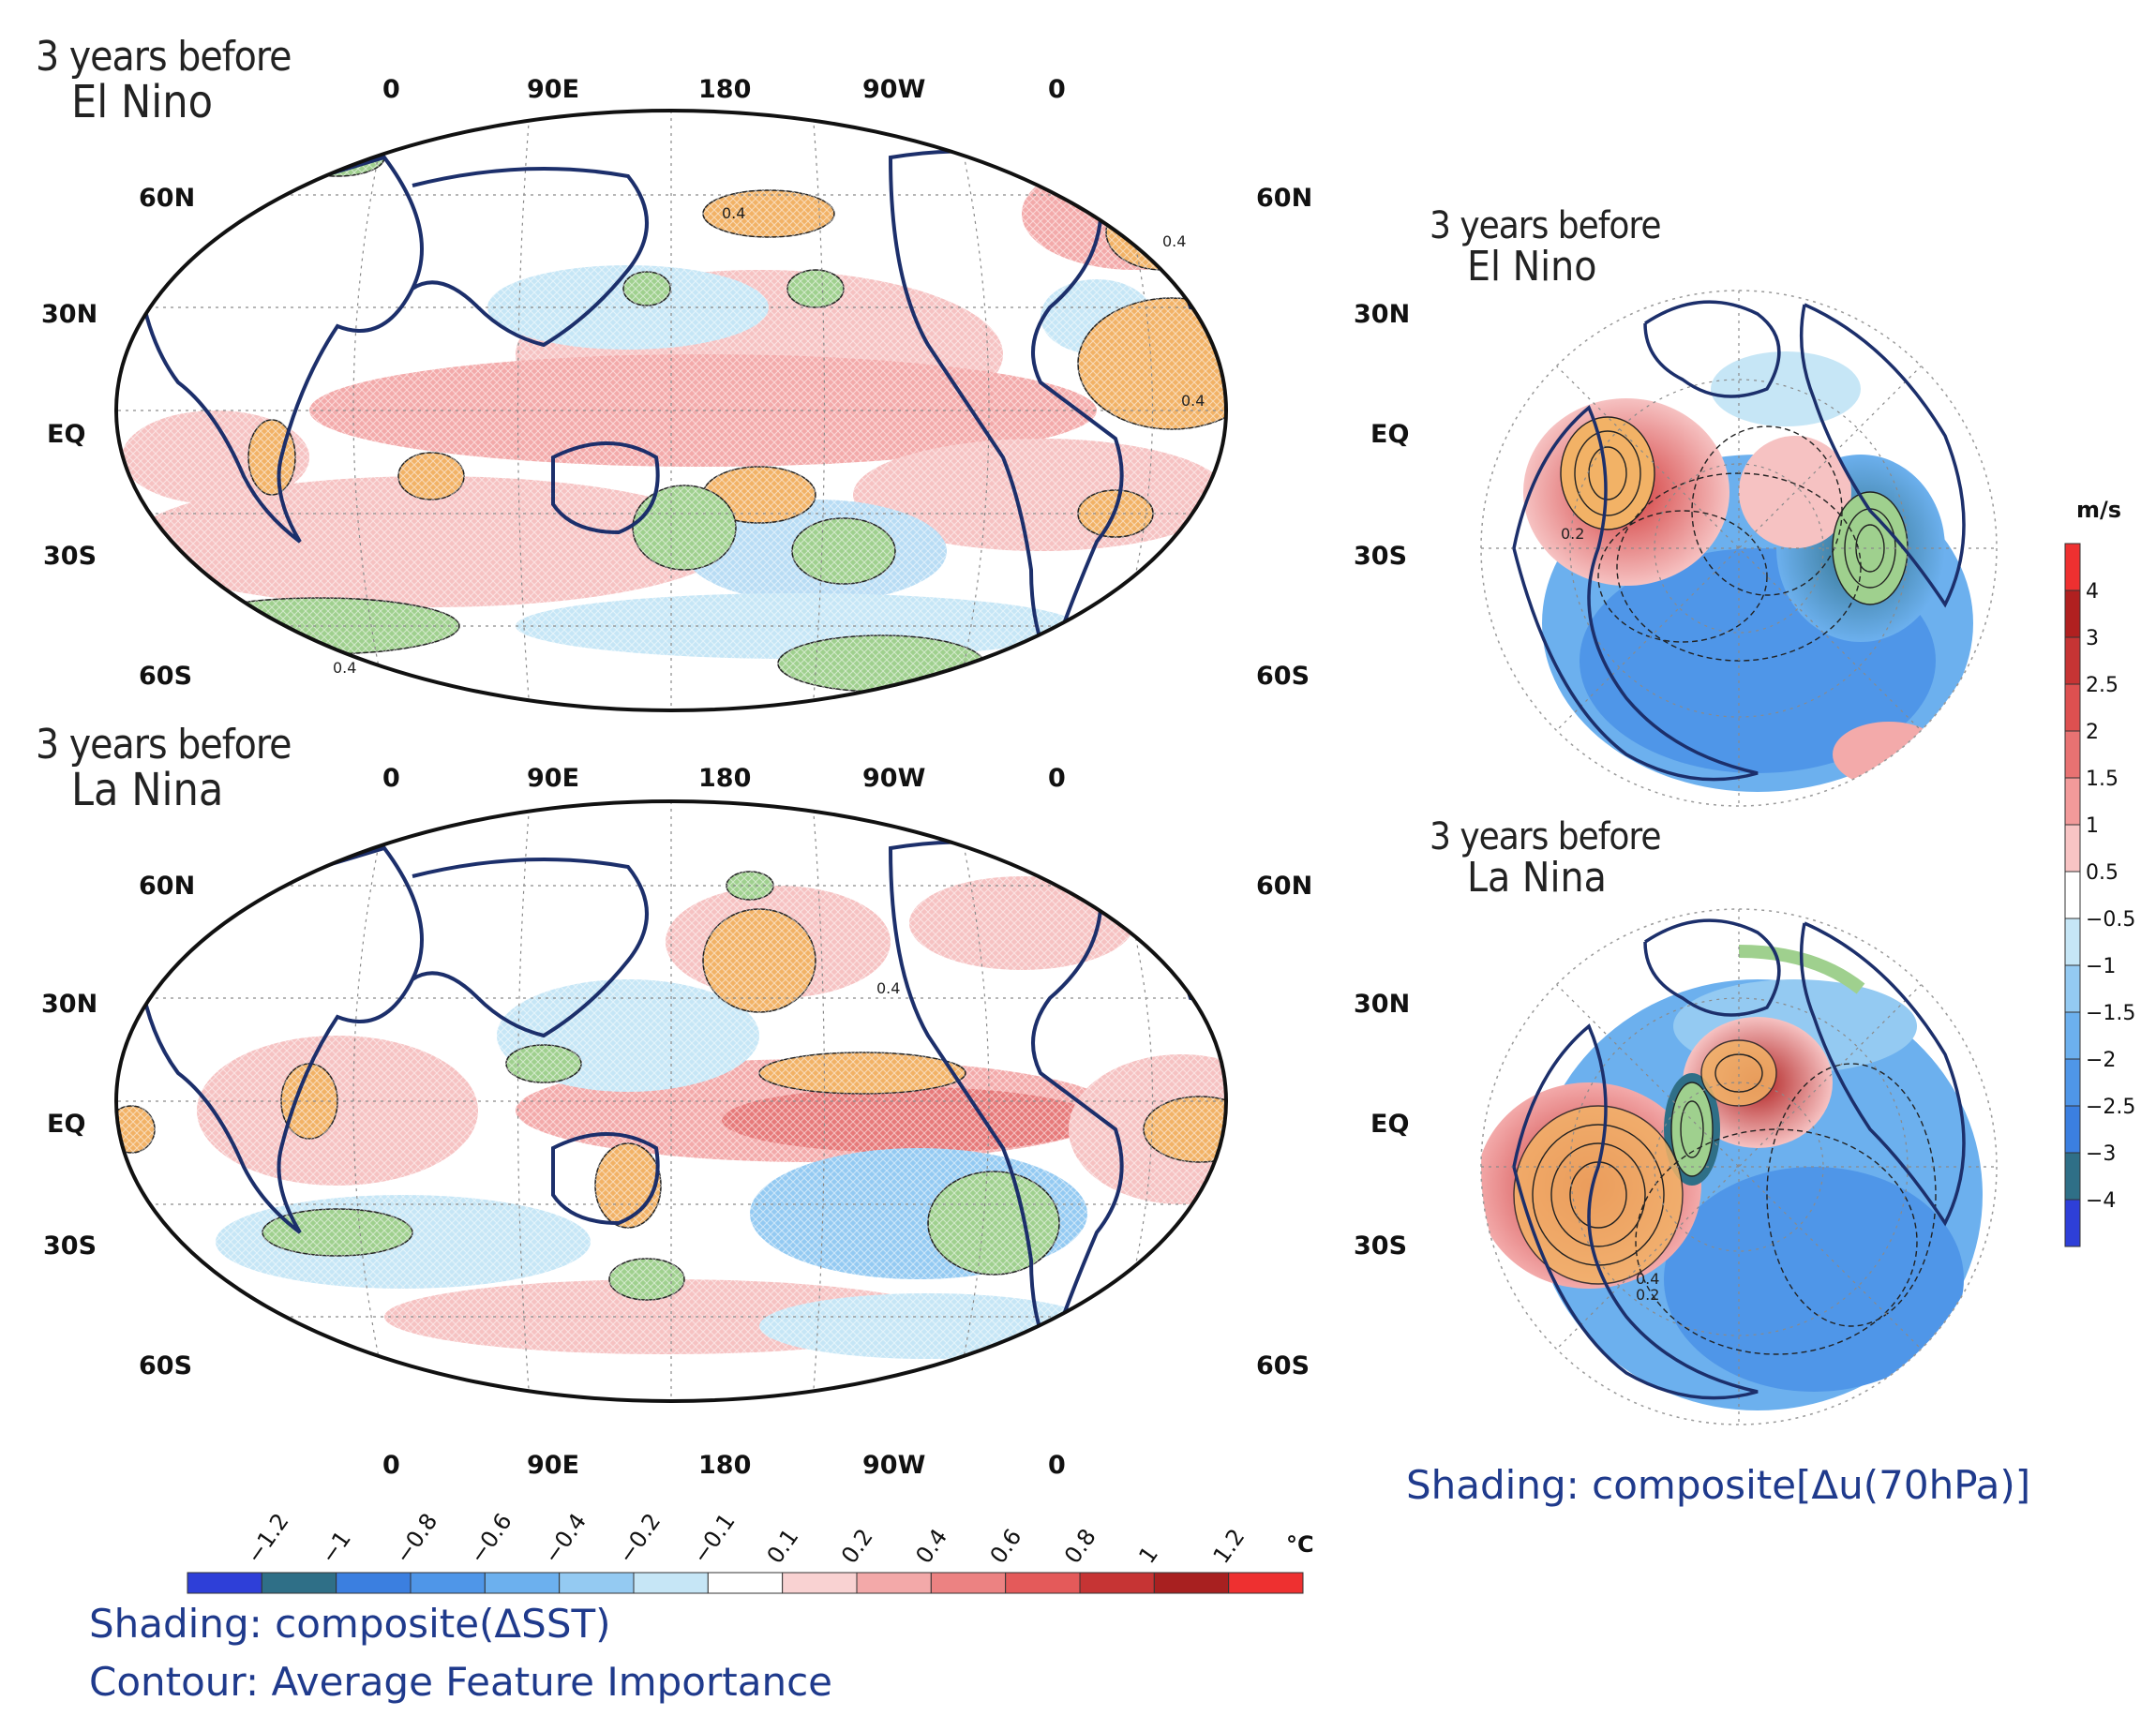 The image size is (2156, 1731). What do you see at coordinates (267, 1539) in the screenshot?
I see `sst-colorbar-tick-label: −1.2` at bounding box center [267, 1539].